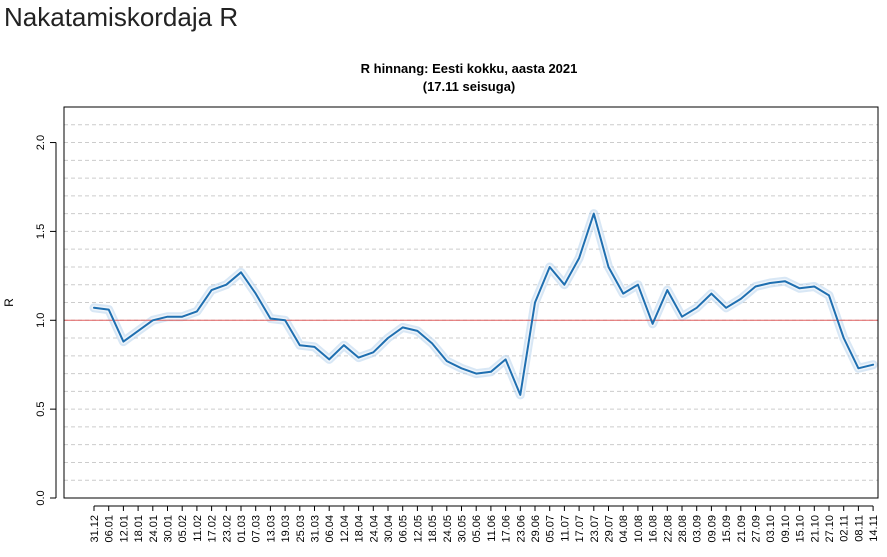 The width and height of the screenshot is (887, 557). Describe the element at coordinates (433, 529) in the screenshot. I see `x-tick-label: 18.05` at that location.